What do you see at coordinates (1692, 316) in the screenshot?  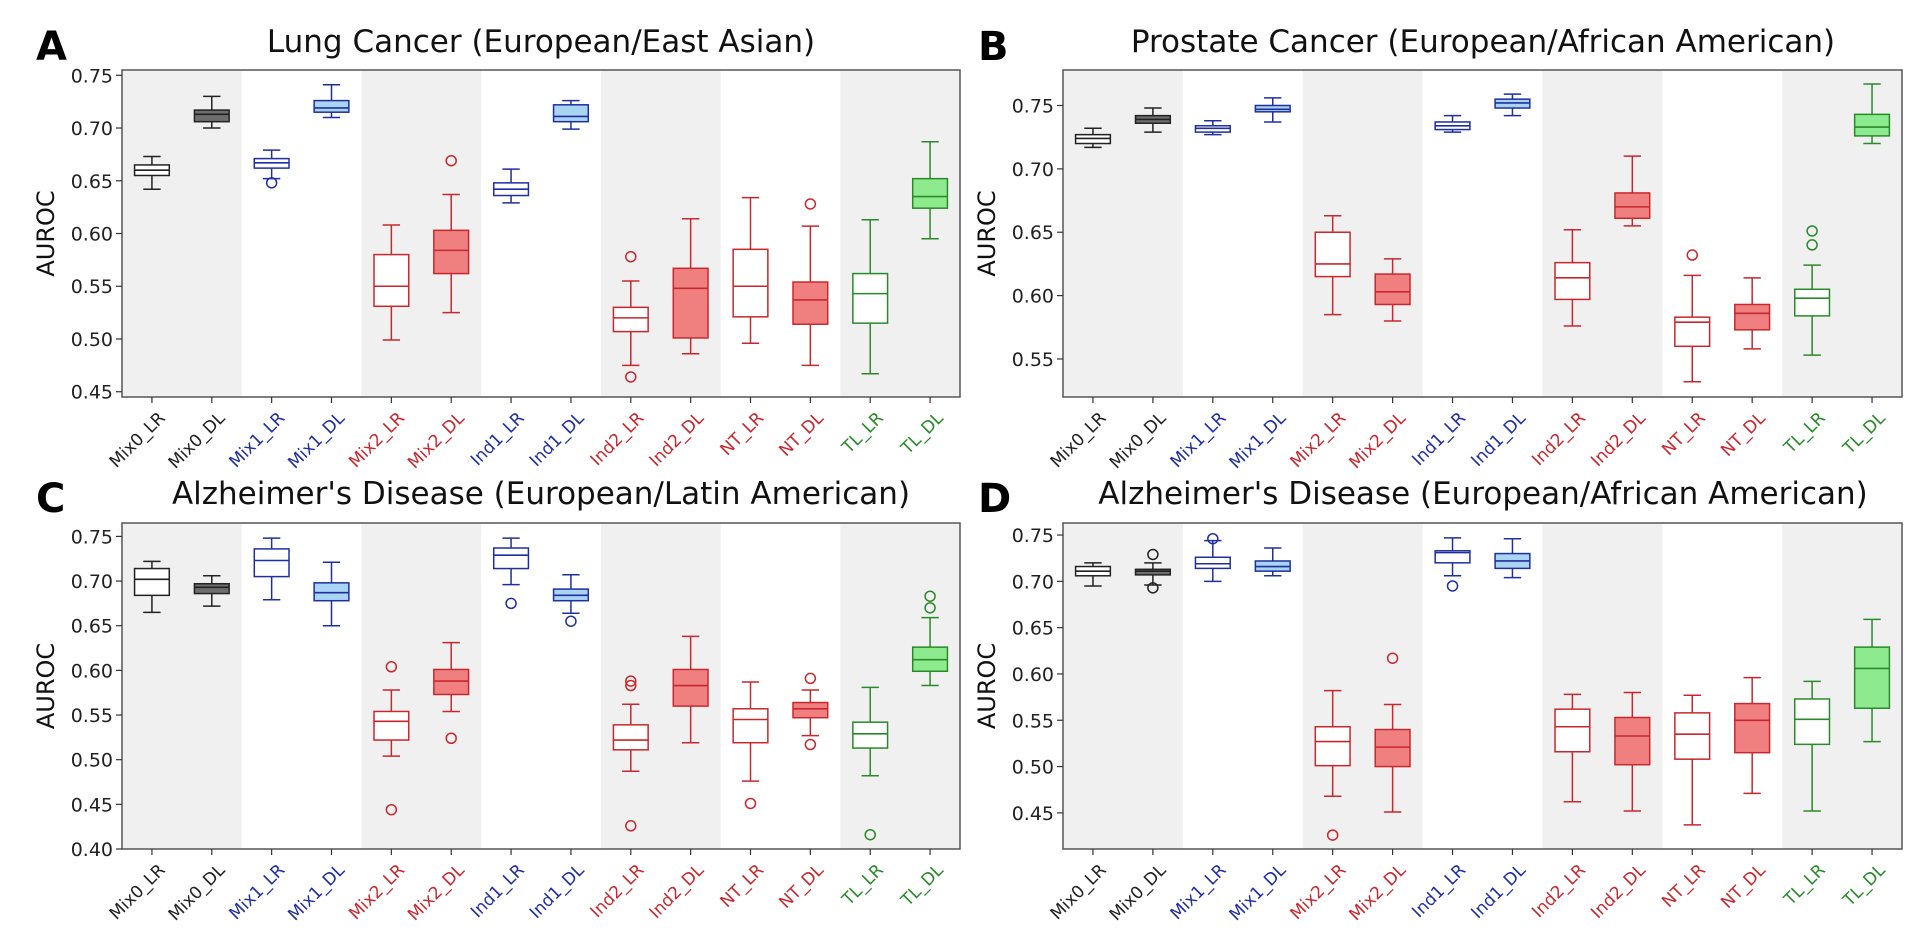 I see `box-nt-lr` at bounding box center [1692, 316].